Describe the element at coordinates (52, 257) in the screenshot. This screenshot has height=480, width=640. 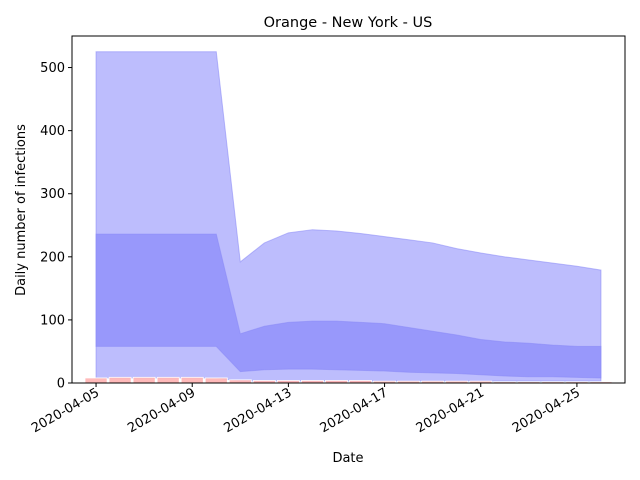
I see `y-tick-label: 200` at that location.